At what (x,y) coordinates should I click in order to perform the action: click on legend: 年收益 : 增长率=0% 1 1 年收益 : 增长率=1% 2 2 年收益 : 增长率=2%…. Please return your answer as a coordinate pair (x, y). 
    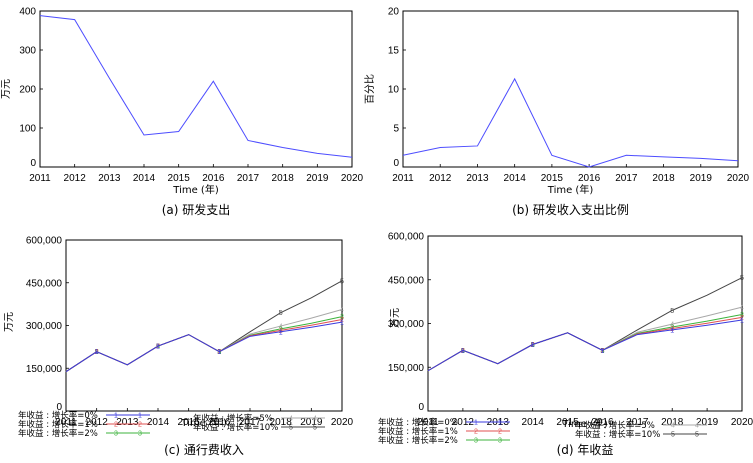
    Looking at the image, I should click on (542, 431).